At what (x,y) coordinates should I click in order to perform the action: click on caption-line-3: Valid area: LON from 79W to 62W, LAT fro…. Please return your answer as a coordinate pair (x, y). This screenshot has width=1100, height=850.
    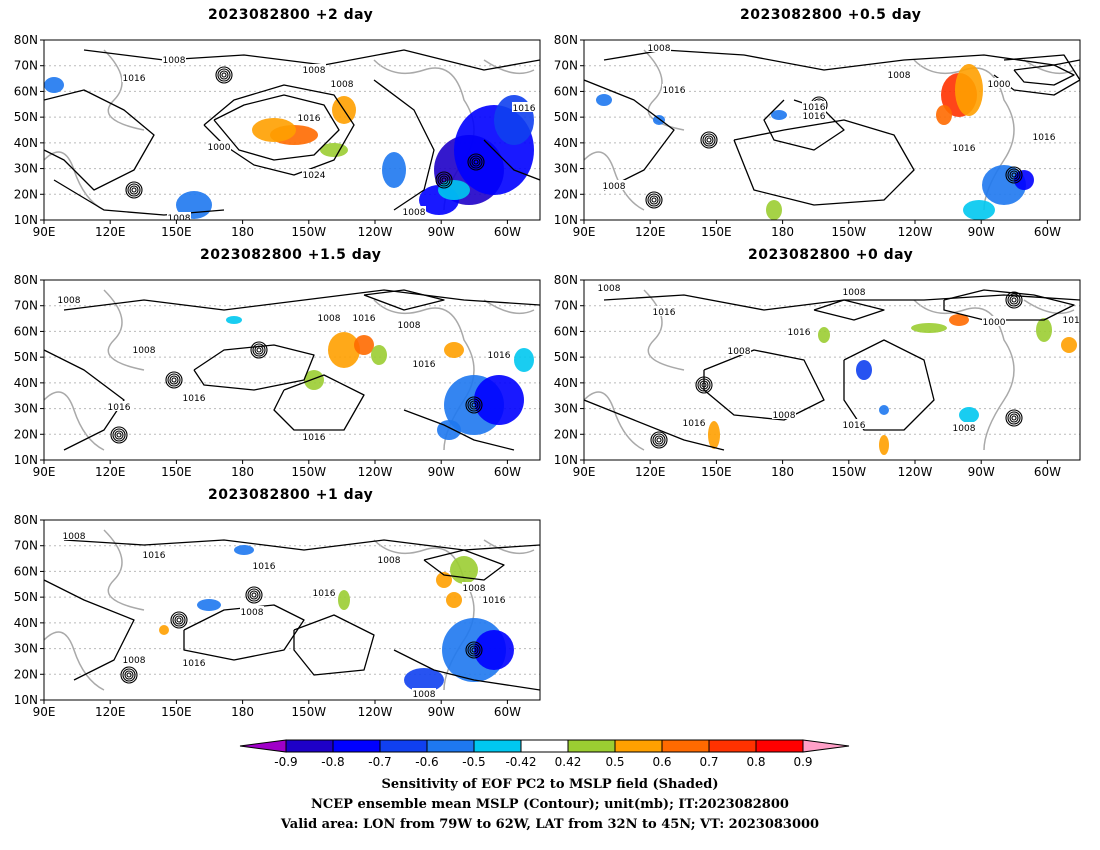
    Looking at the image, I should click on (550, 824).